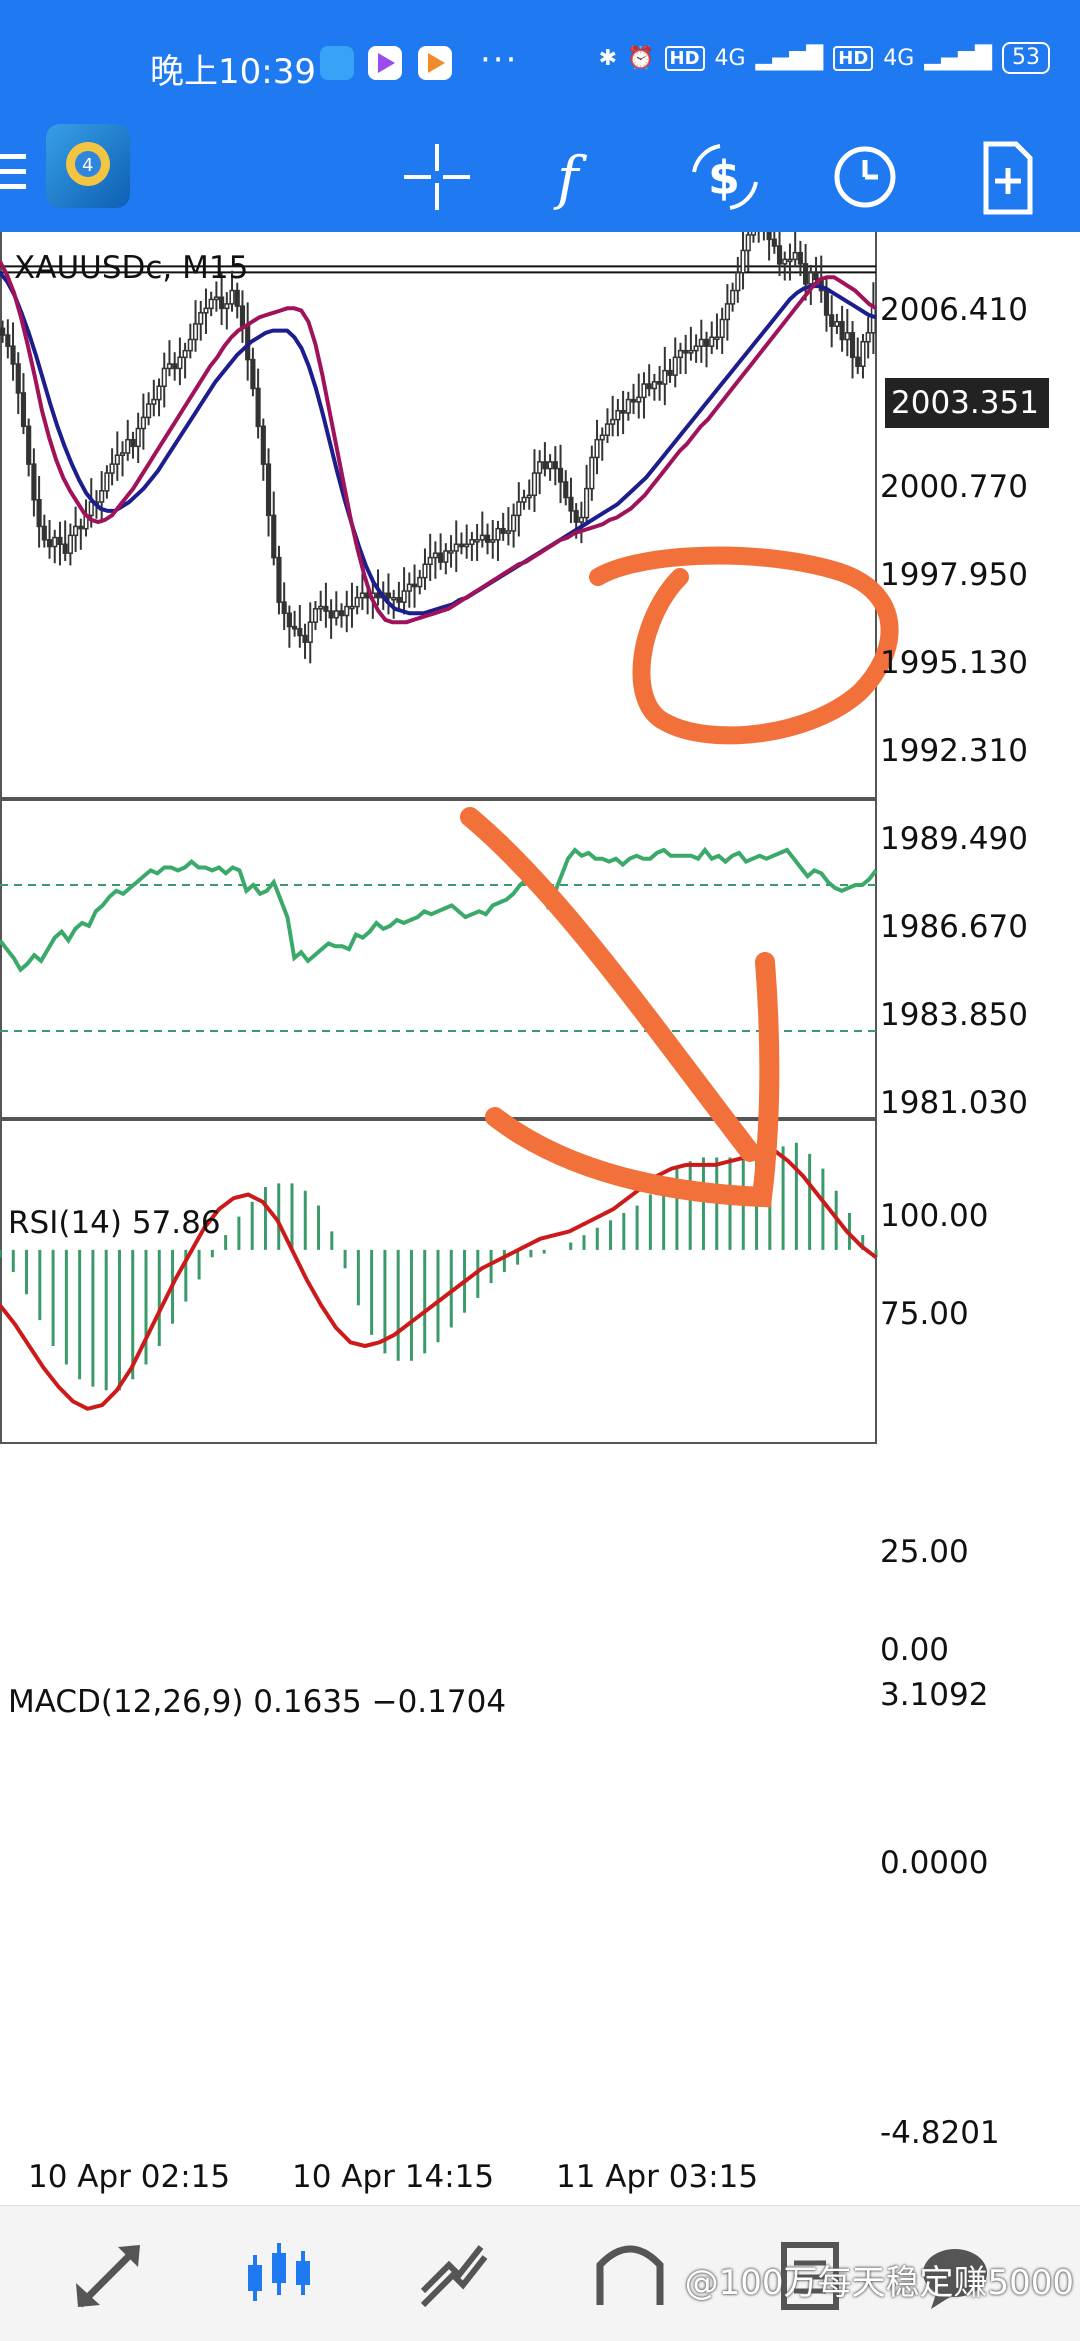 Image resolution: width=1080 pixels, height=2341 pixels. I want to click on watermark: @100万每天稳定赚5000, so click(879, 2283).